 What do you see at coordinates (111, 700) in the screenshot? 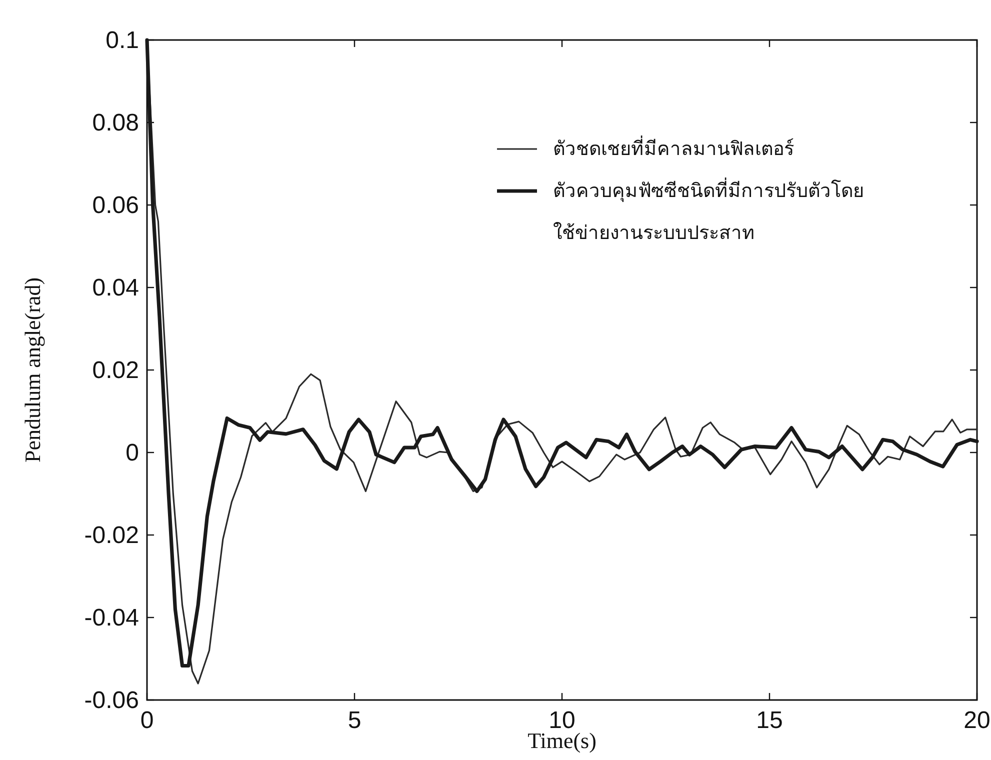
I see `y-tick-label: -0.06` at bounding box center [111, 700].